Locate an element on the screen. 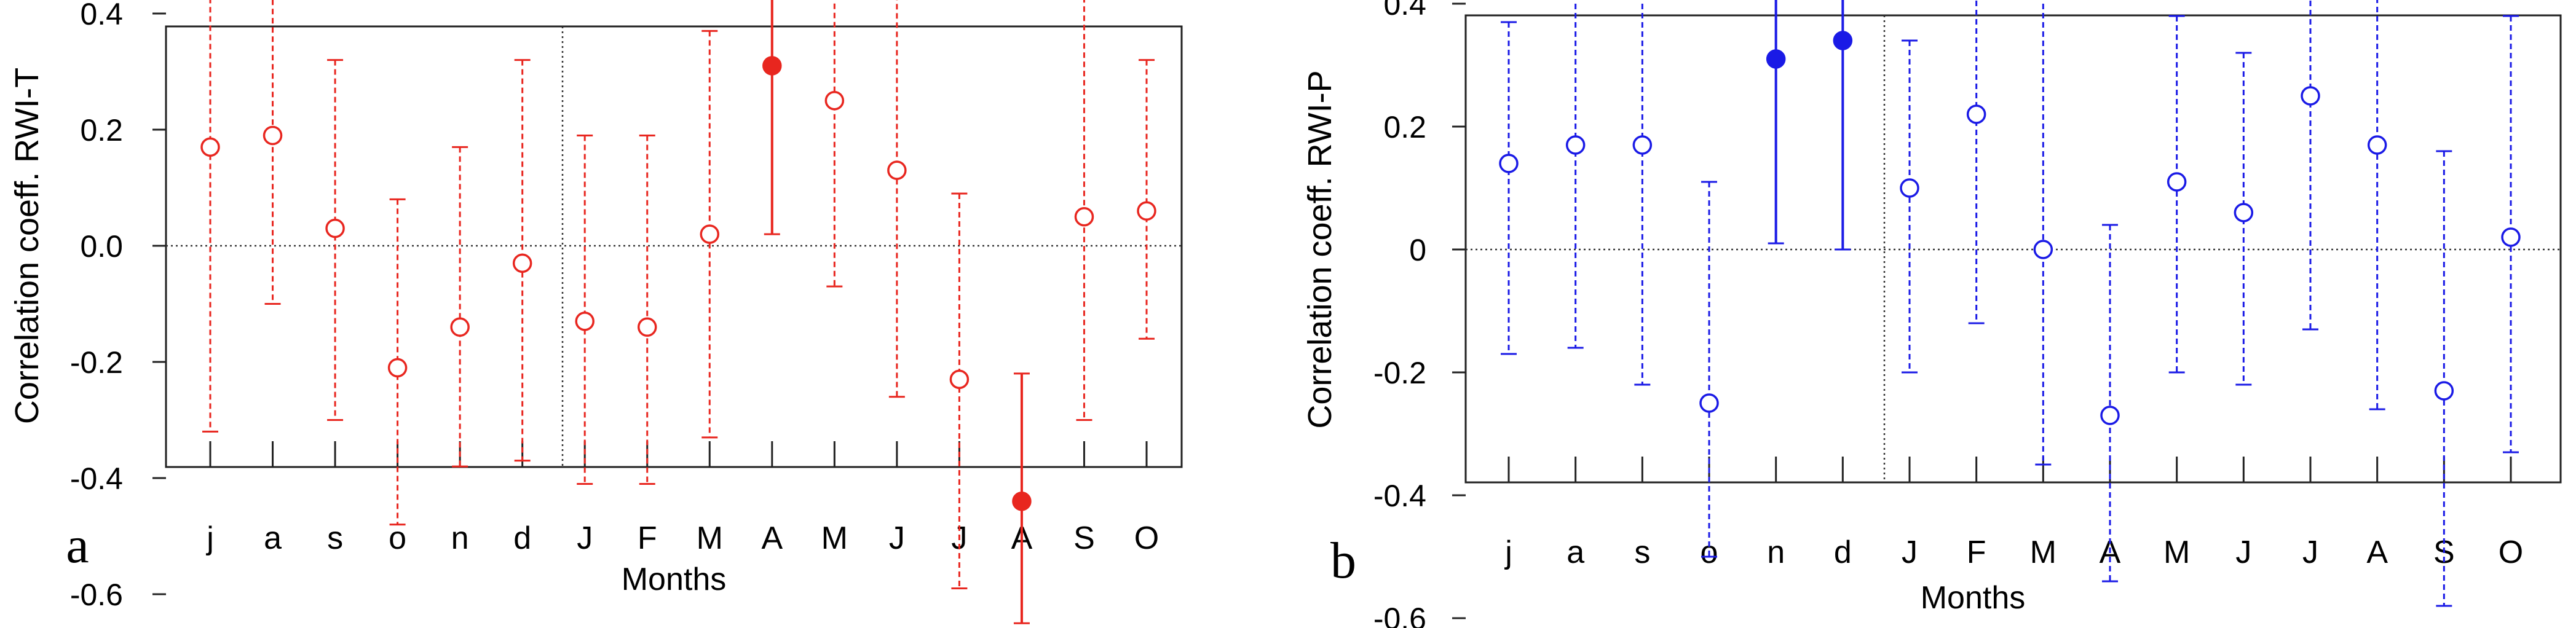  x-tick-label: F is located at coordinates (648, 538).